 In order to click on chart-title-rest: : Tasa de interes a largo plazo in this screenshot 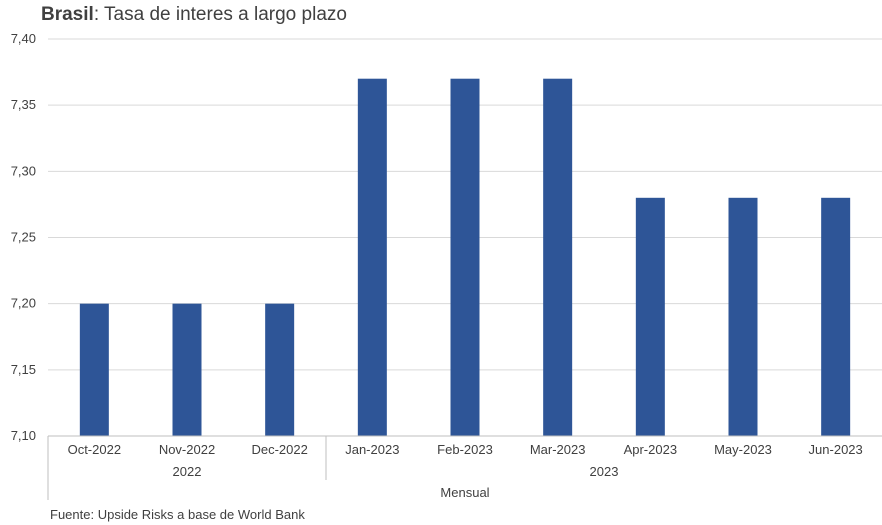, I will do `click(220, 14)`.